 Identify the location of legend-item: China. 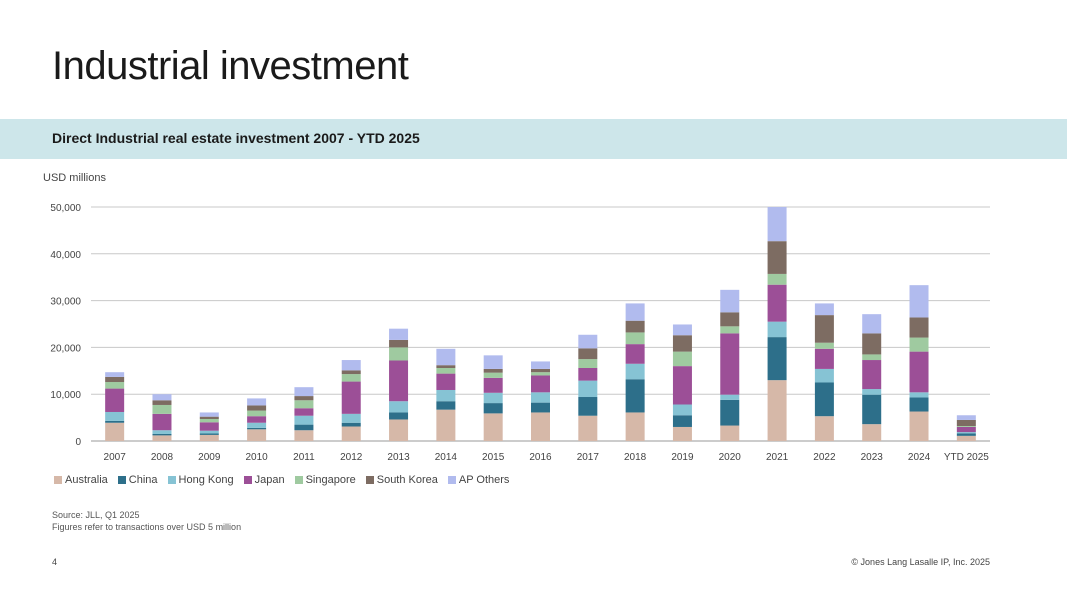
(137, 480).